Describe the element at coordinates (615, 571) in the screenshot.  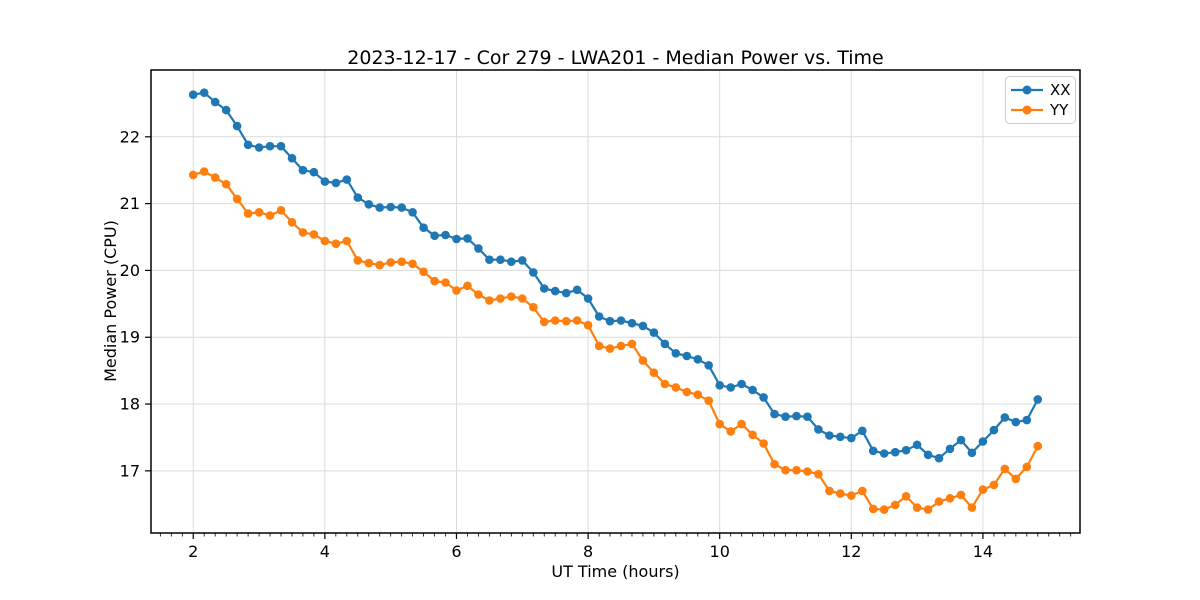
I see `x-axis-label: UT Time (hours)` at that location.